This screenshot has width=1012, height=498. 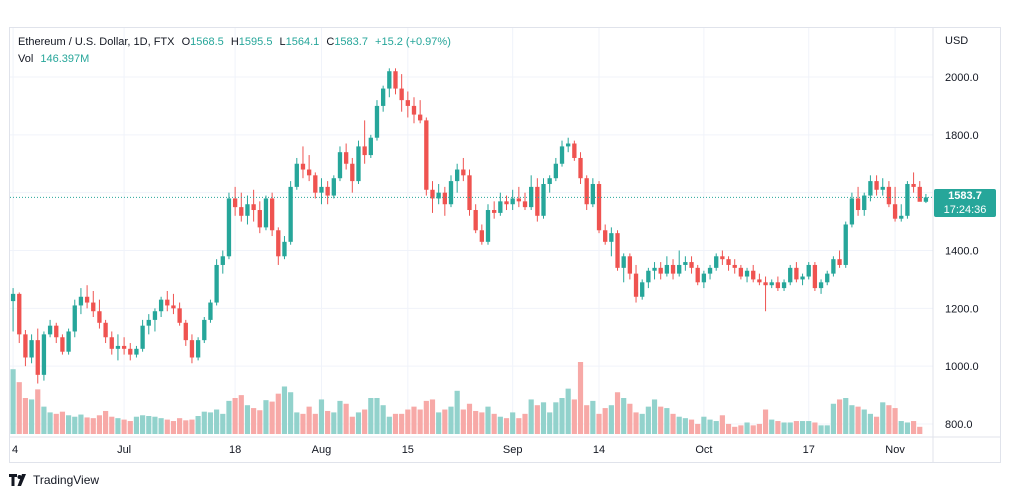 What do you see at coordinates (408, 450) in the screenshot?
I see `x-tick-label: 15` at bounding box center [408, 450].